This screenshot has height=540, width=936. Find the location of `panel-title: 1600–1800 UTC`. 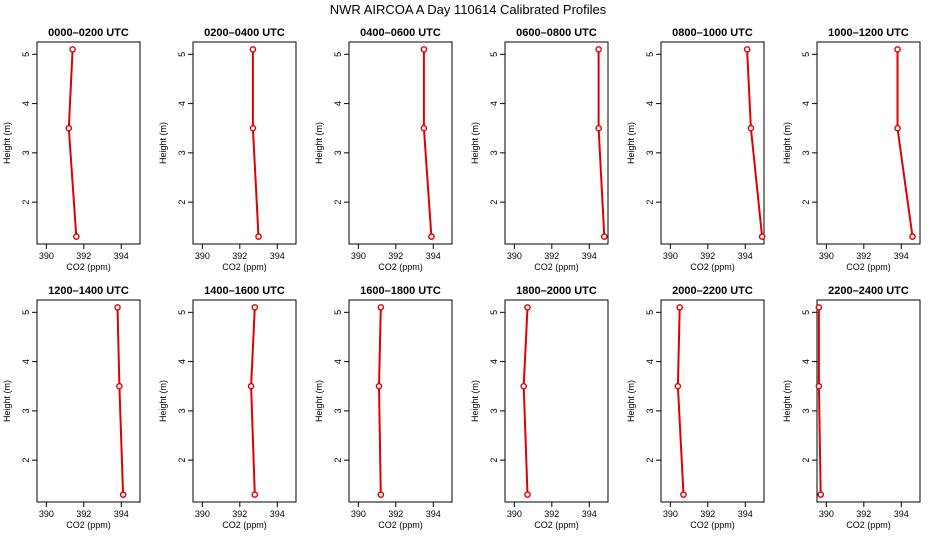

panel-title: 1600–1800 UTC is located at coordinates (400, 291).